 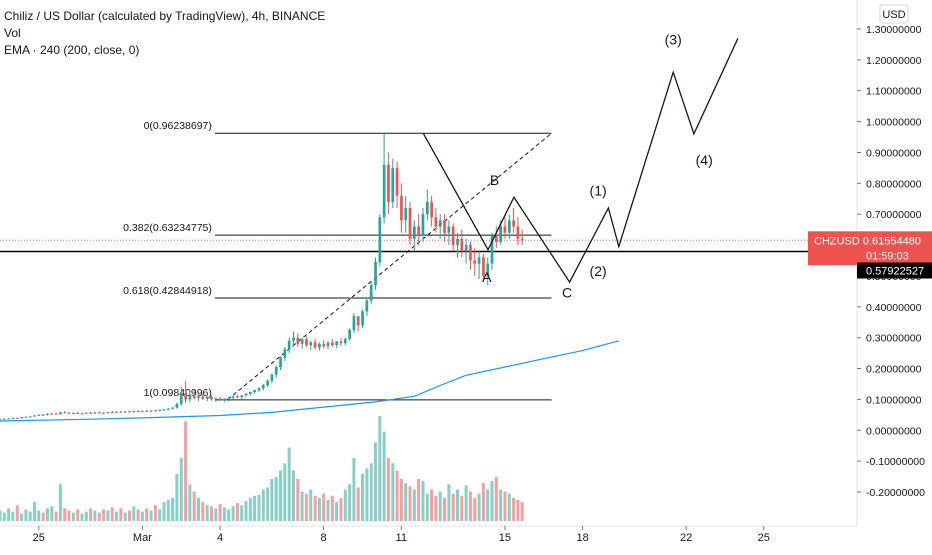 I want to click on price-tick-label: 1.10000000, so click(x=894, y=92).